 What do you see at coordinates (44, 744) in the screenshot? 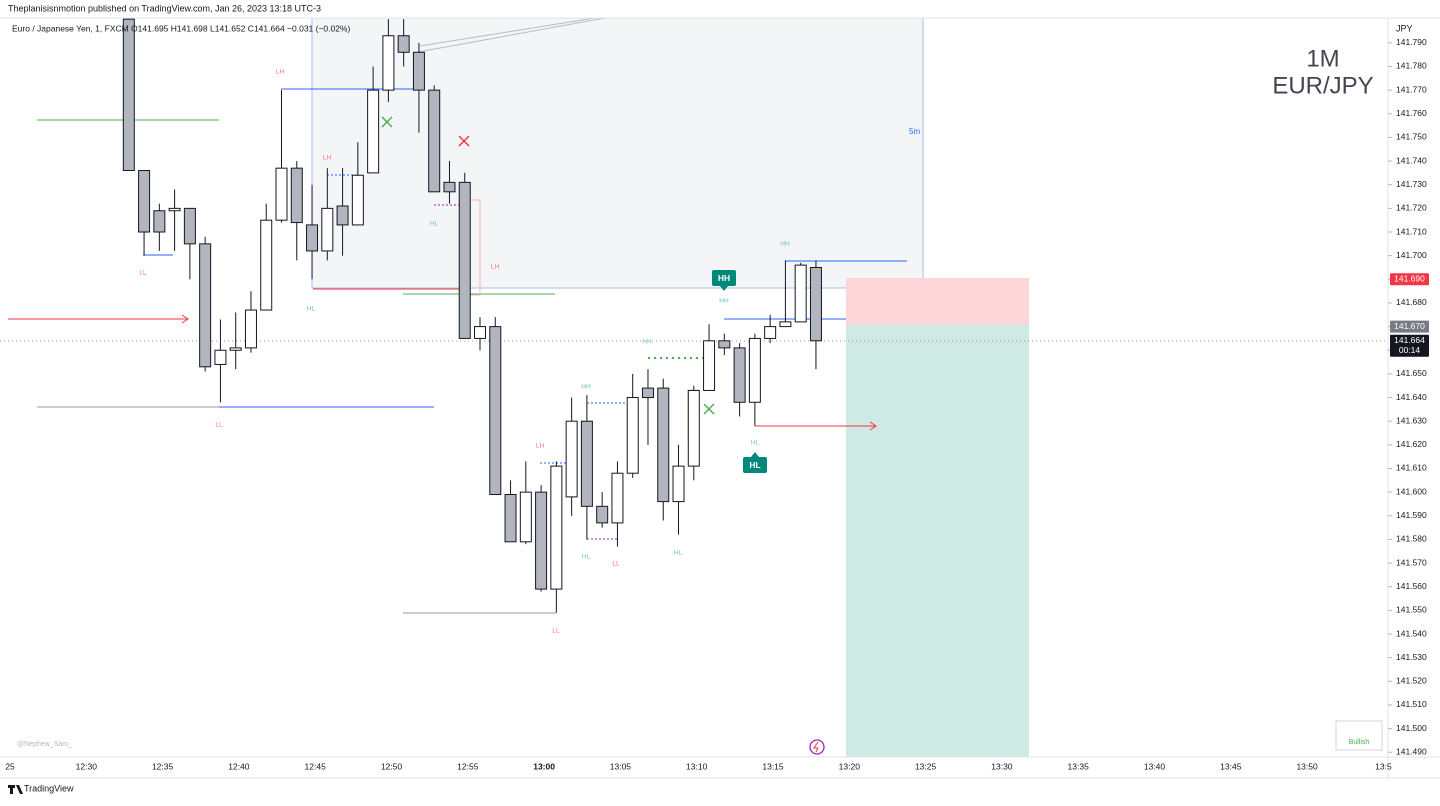
I see `author: @Nephew_Sam_` at bounding box center [44, 744].